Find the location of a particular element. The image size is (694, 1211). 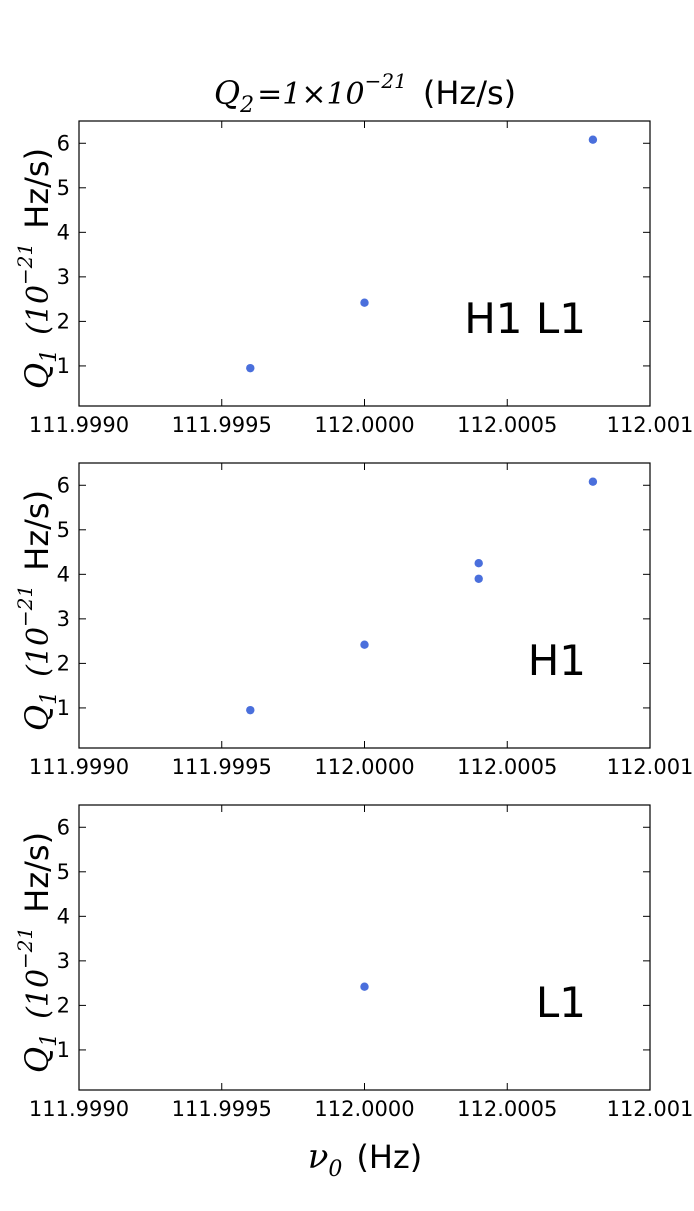

detector-label: H1 L1 is located at coordinates (525, 318).